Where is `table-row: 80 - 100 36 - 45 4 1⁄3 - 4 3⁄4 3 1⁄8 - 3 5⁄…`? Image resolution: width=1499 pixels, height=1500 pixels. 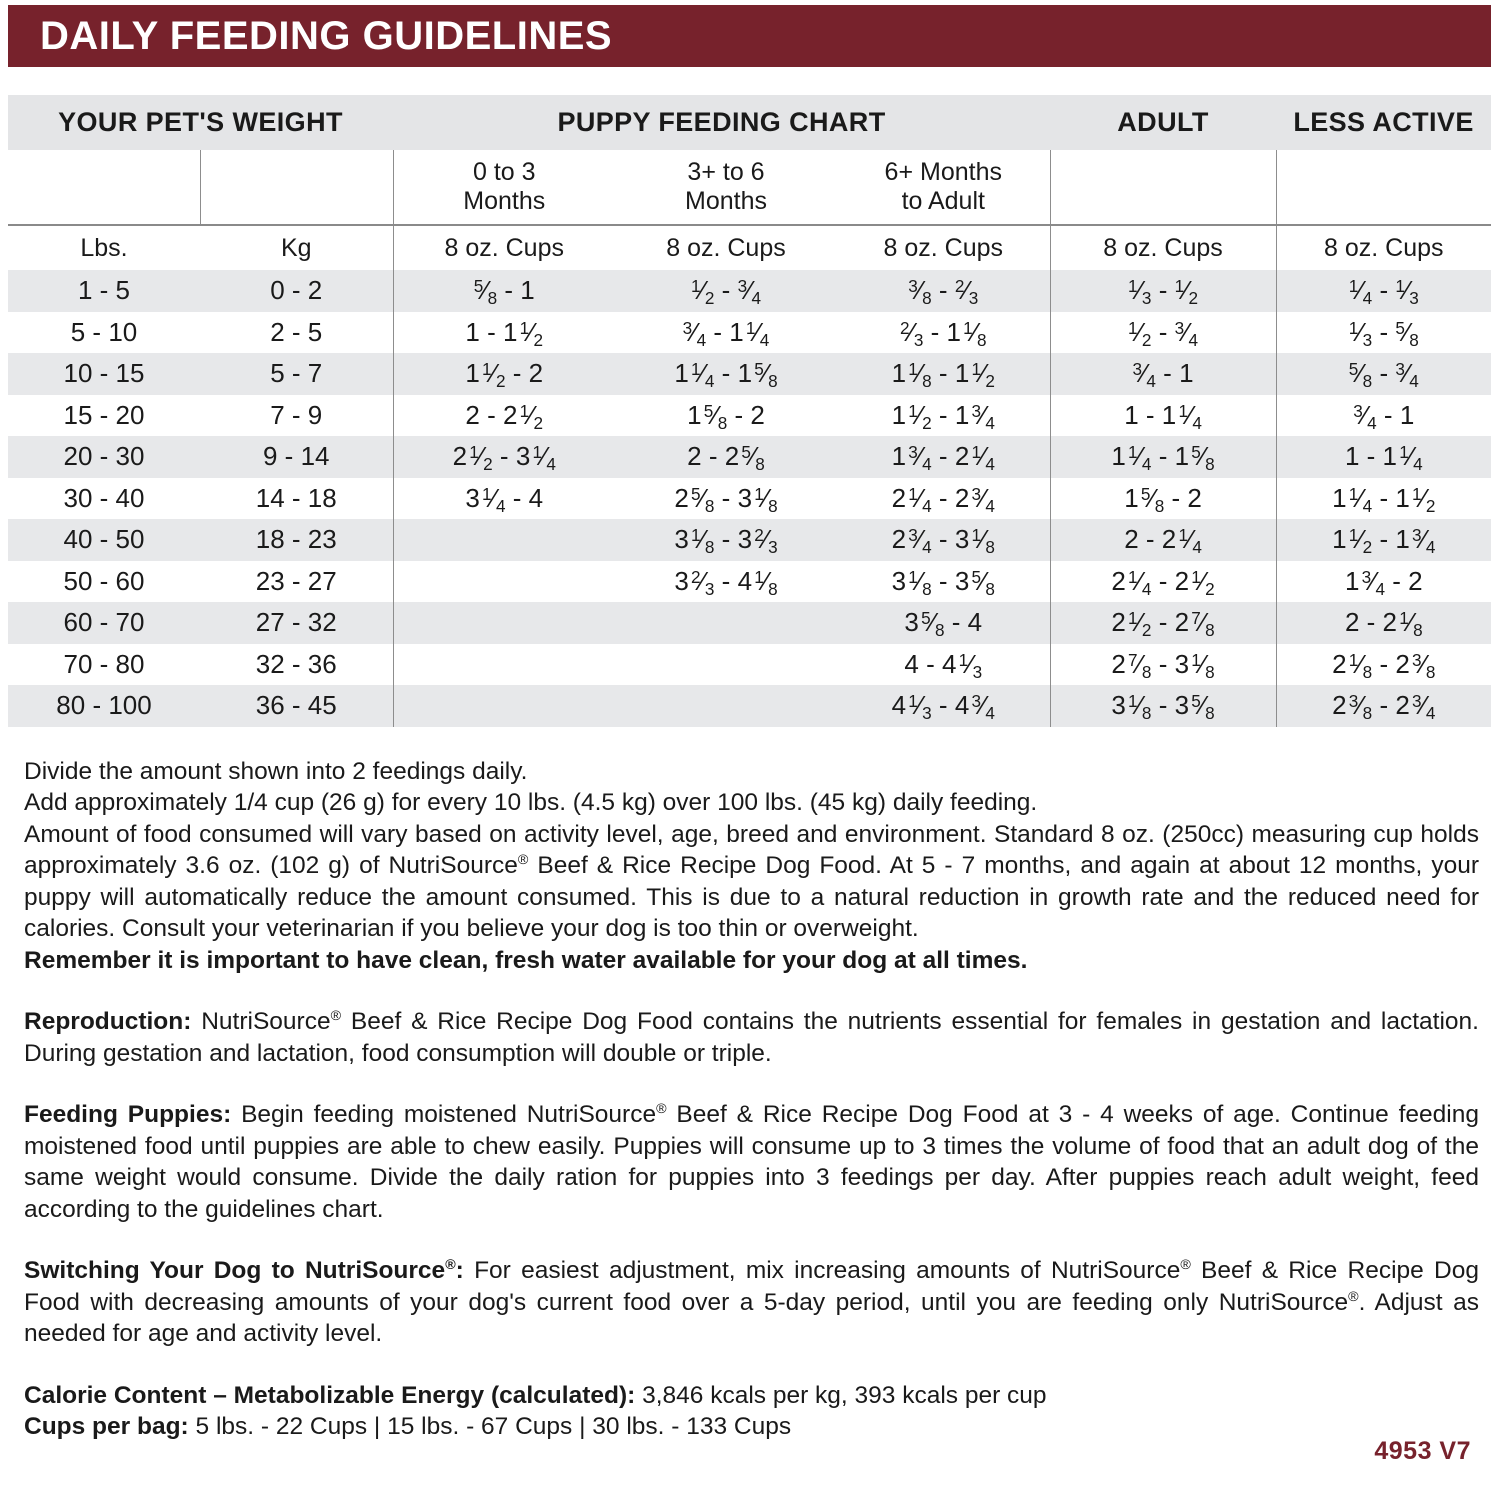 table-row: 80 - 100 36 - 45 4 1⁄3 - 4 3⁄4 3 1⁄8 - 3 5⁄… is located at coordinates (750, 706).